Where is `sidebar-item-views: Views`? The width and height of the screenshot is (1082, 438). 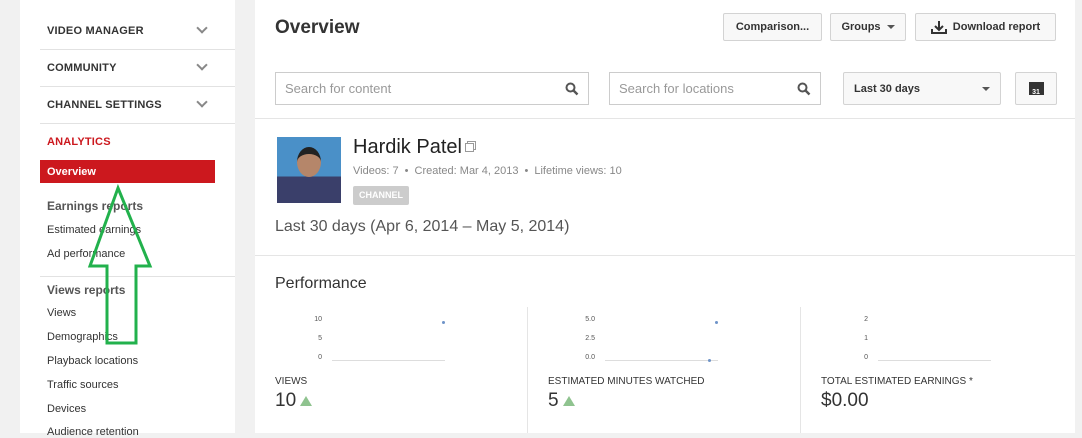
sidebar-item-views: Views is located at coordinates (62, 313).